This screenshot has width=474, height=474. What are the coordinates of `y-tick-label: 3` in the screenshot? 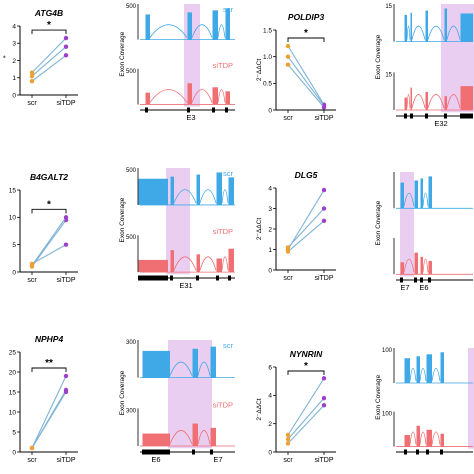 It's located at (270, 209).